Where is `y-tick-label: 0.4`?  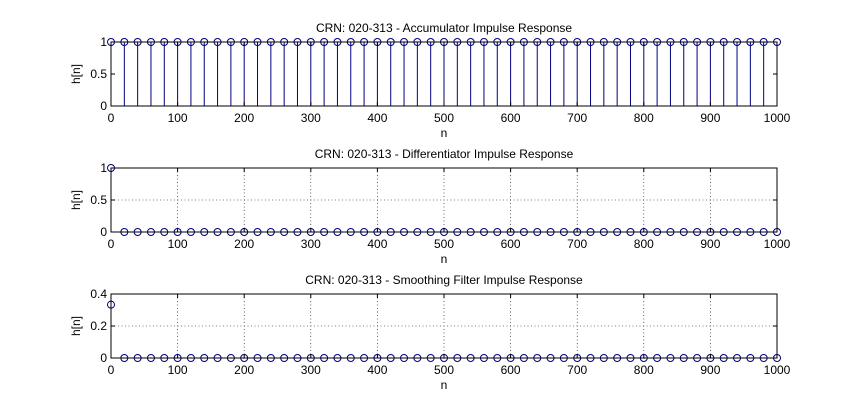
y-tick-label: 0.4 is located at coordinates (98, 294).